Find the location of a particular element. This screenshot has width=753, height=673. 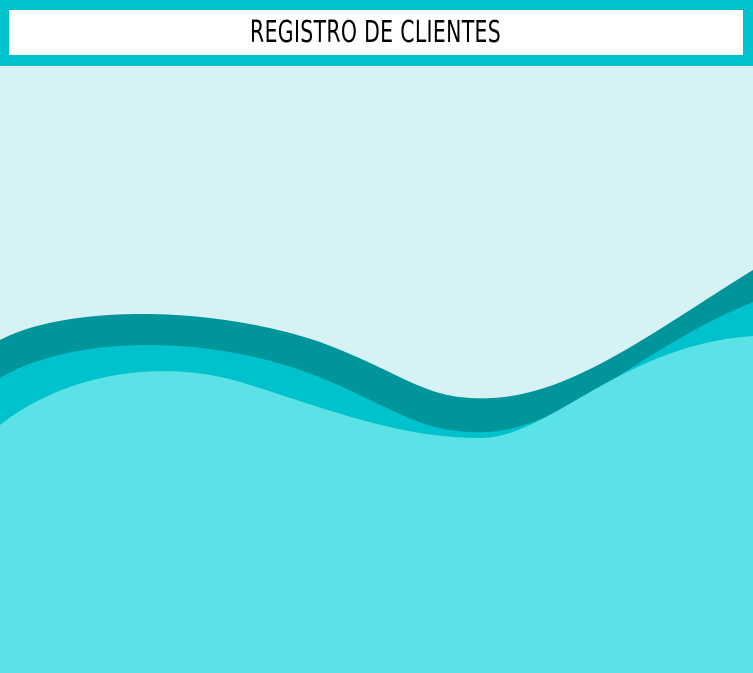

header-bar: REGISTRO DE CLIENTES is located at coordinates (376, 33).